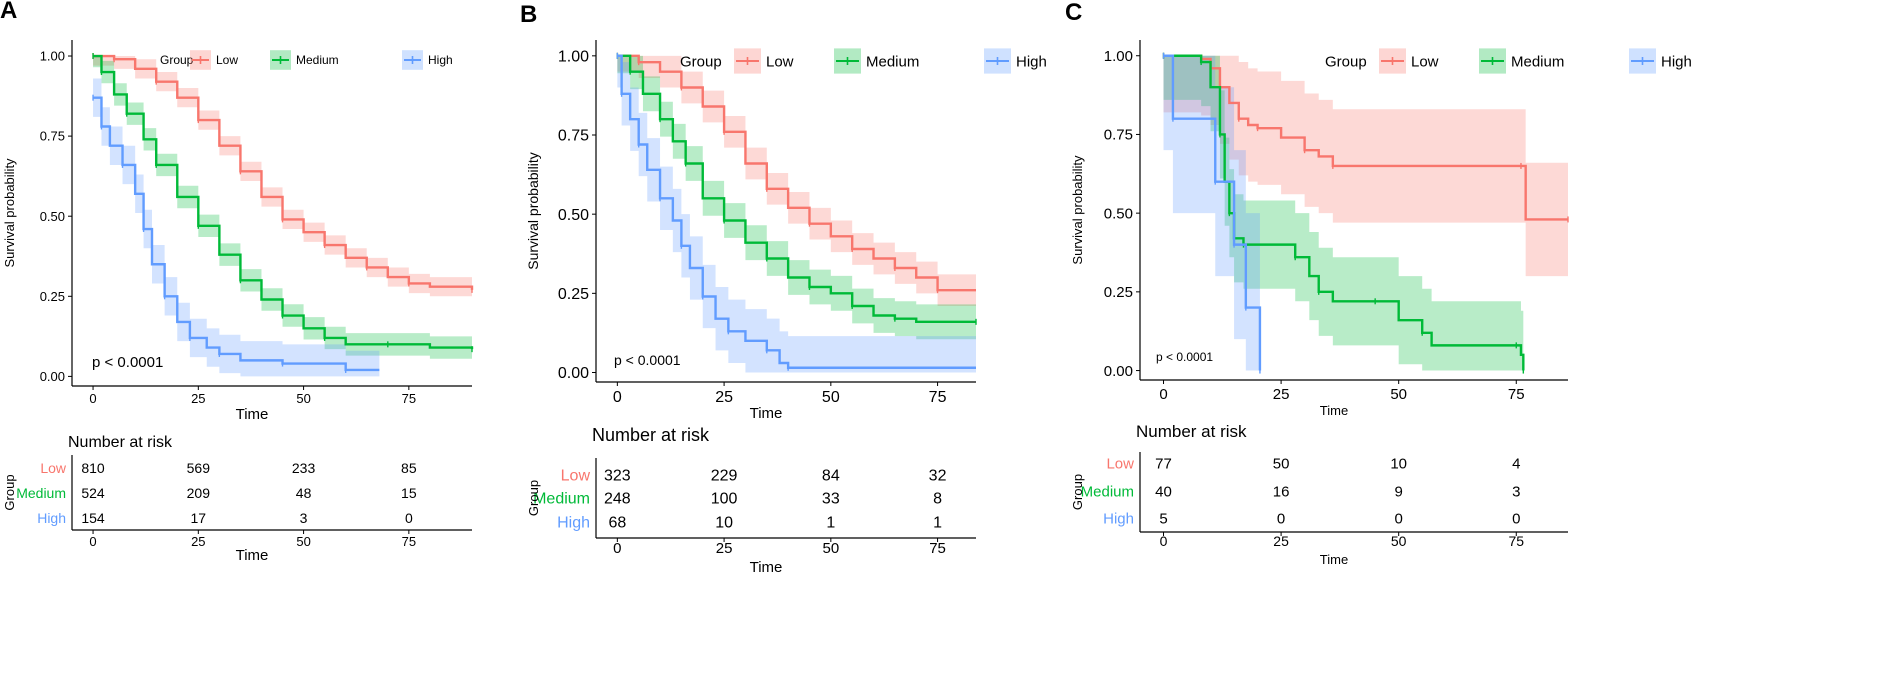  What do you see at coordinates (409, 468) in the screenshot?
I see `risk-count: 85` at bounding box center [409, 468].